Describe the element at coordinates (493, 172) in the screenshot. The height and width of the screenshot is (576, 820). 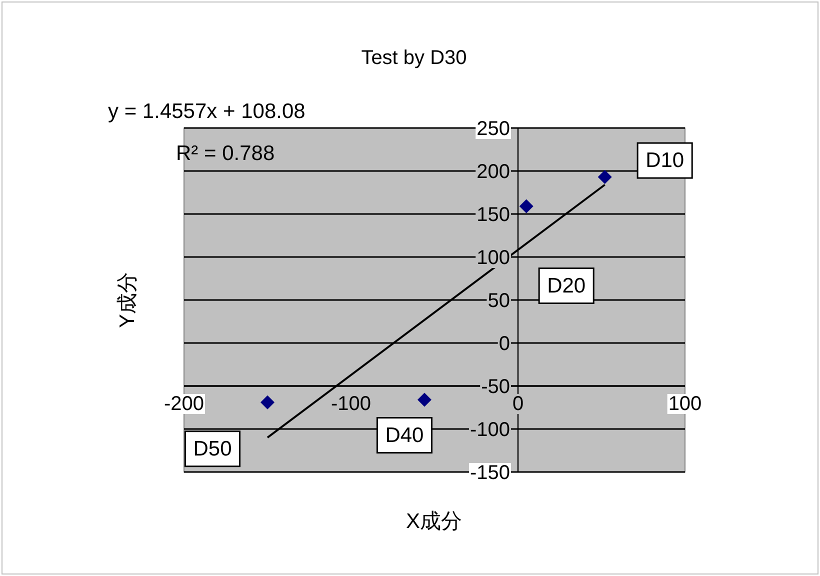
I see `y-tick-label: 200` at that location.